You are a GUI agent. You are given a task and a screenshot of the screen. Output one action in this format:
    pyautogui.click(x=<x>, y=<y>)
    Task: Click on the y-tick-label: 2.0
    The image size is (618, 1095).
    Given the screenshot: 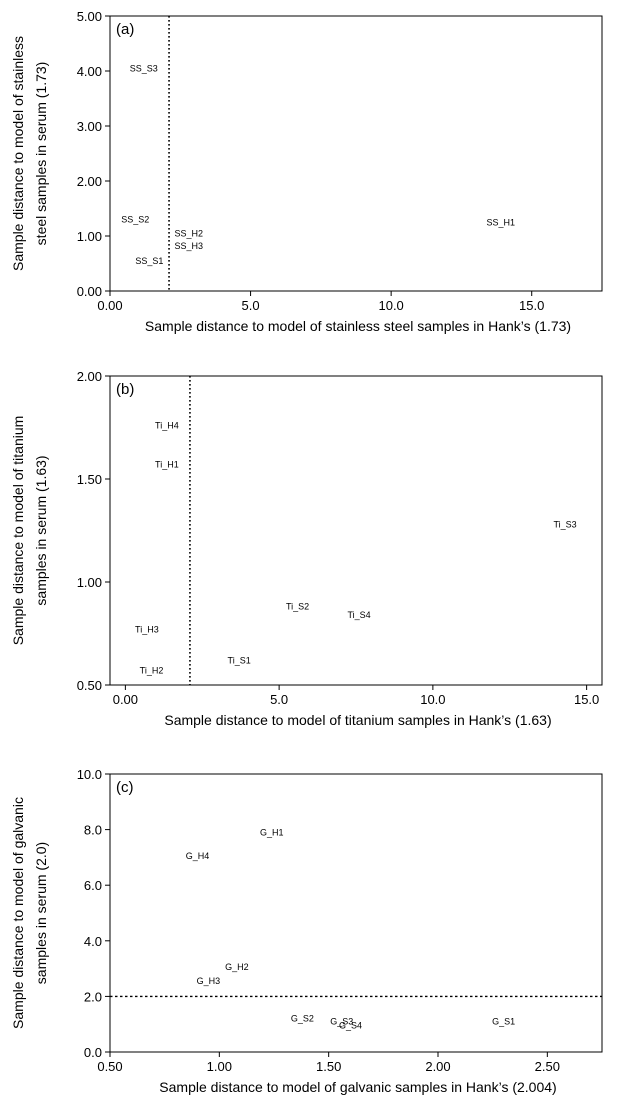 What is the action you would take?
    pyautogui.click(x=93, y=996)
    